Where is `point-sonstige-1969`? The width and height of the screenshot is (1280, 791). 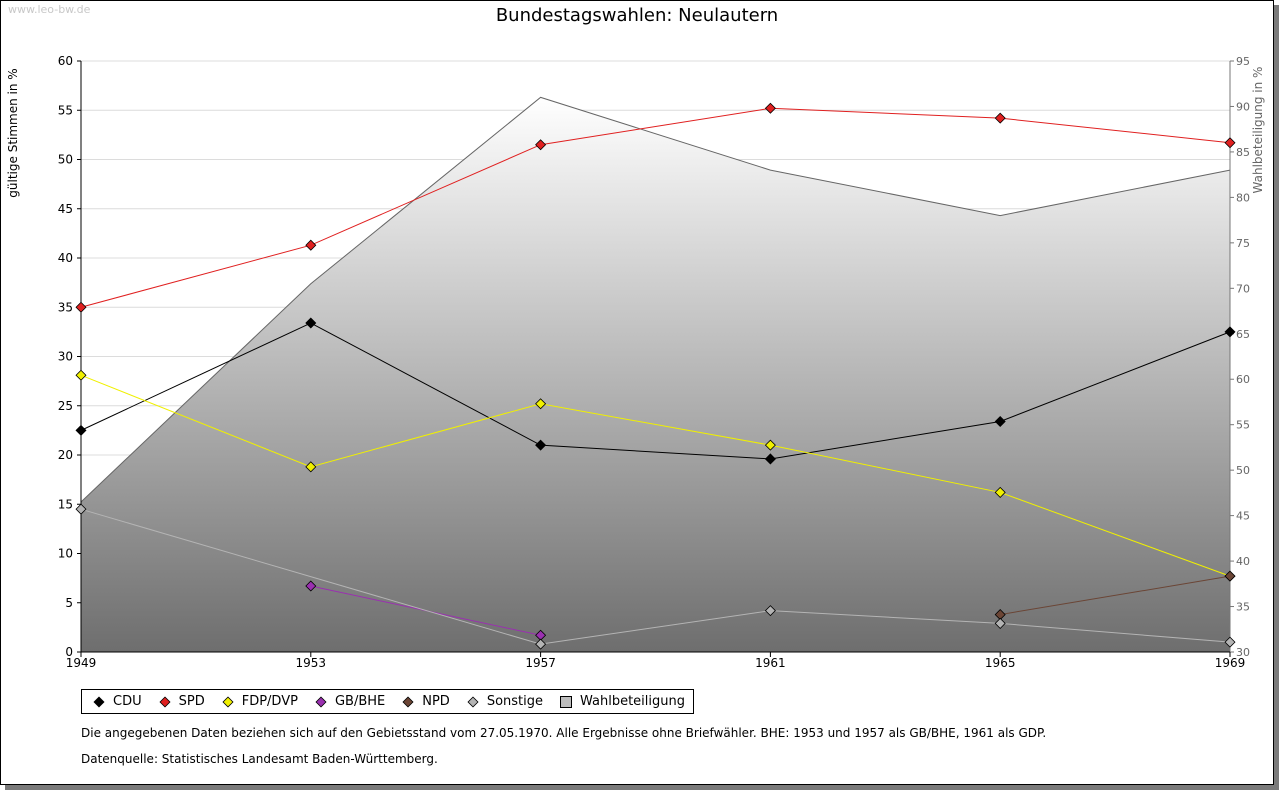
point-sonstige-1969 is located at coordinates (1230, 642).